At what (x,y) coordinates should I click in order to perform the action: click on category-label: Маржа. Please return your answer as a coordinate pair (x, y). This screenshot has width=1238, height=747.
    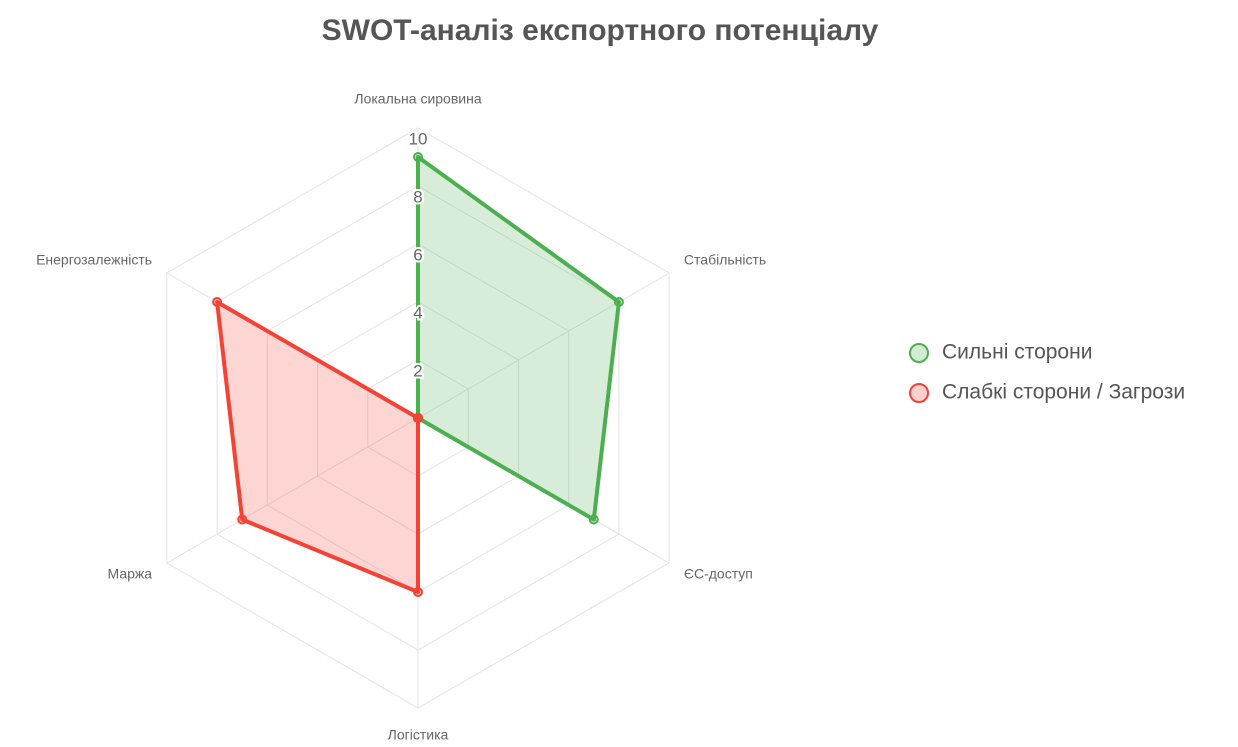
    Looking at the image, I should click on (130, 574).